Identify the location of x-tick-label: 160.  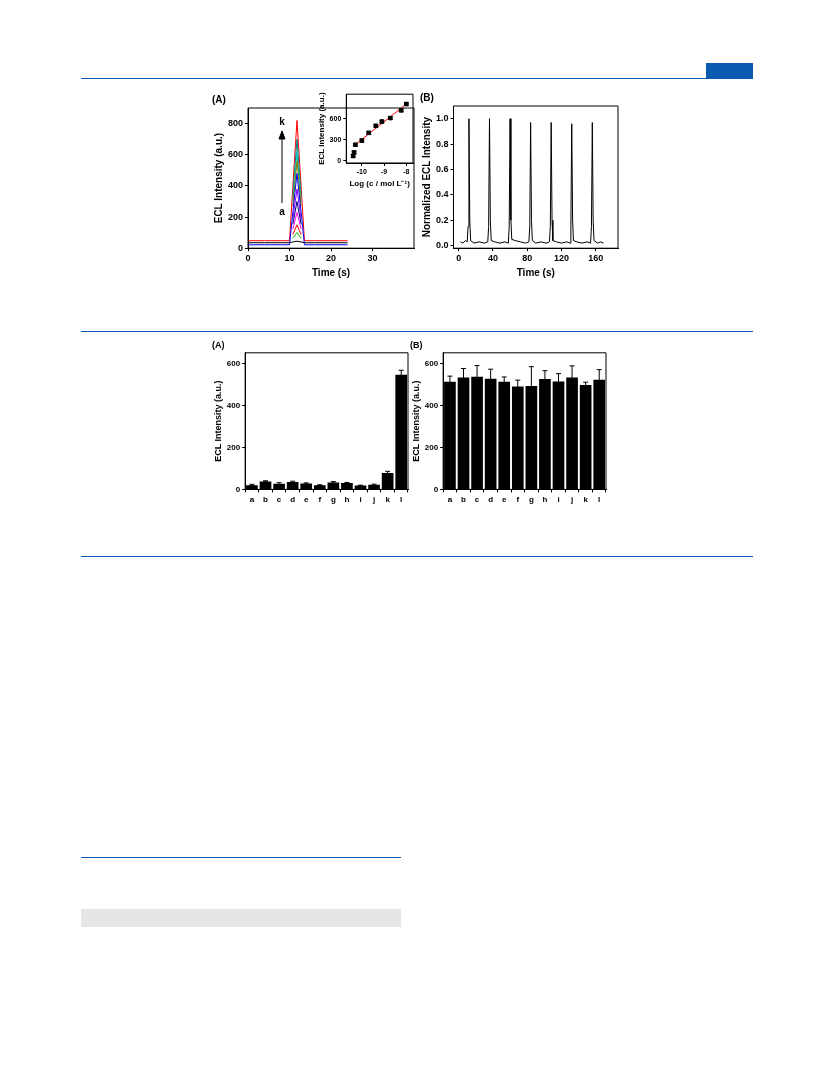
(596, 258).